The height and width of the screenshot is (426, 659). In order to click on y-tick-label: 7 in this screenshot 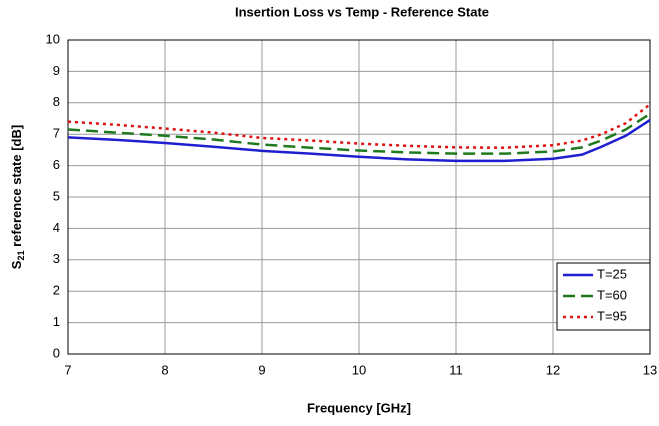, I will do `click(56, 133)`.